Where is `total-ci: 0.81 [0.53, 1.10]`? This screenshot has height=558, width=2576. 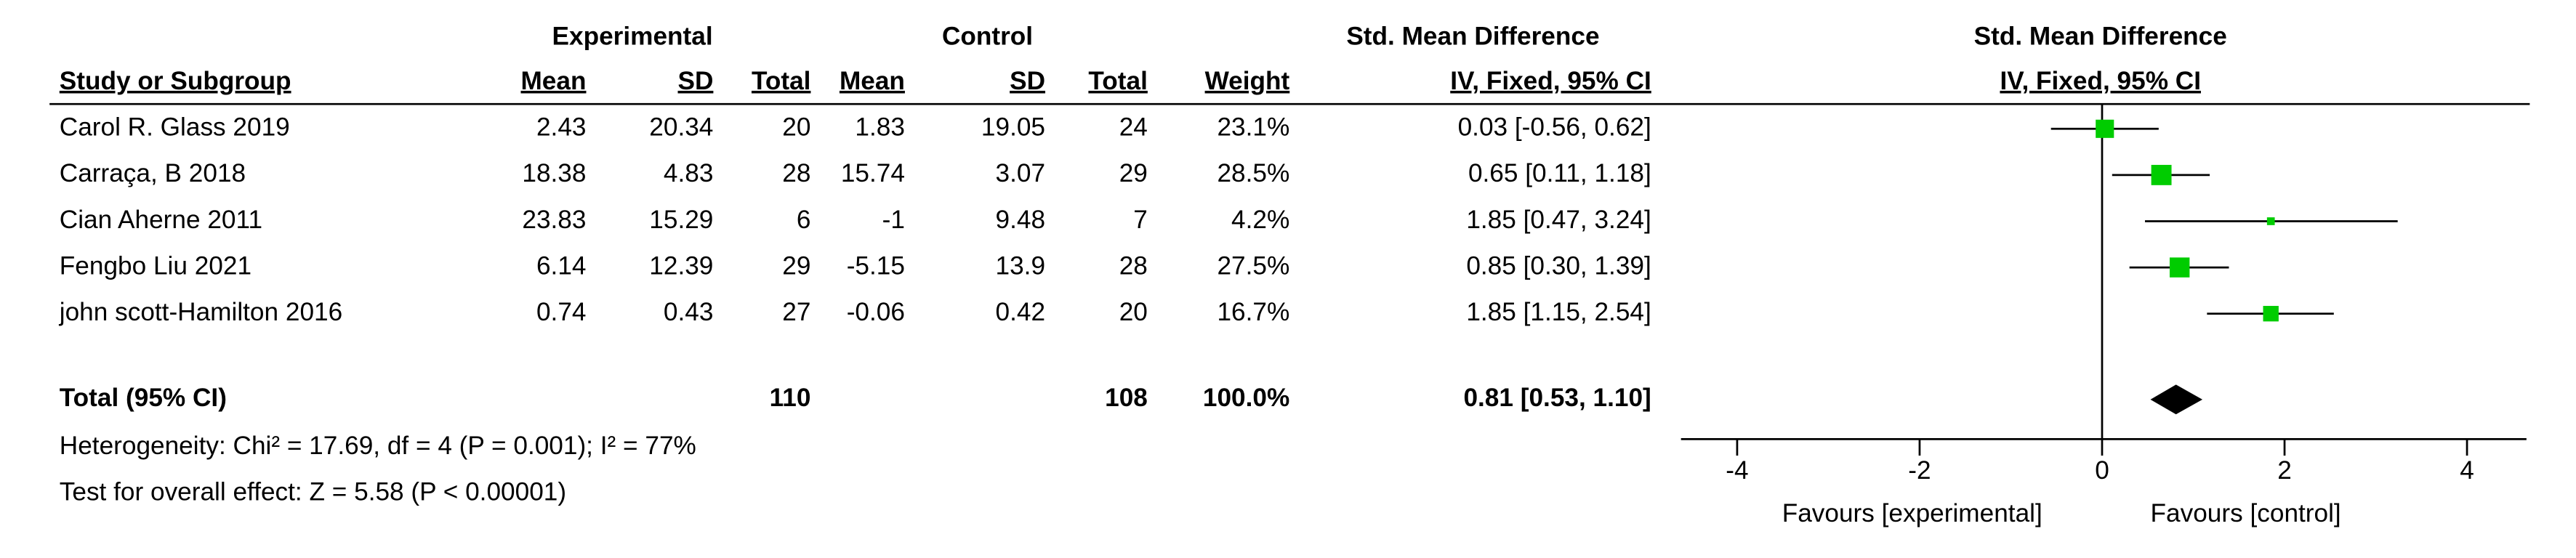 total-ci: 0.81 [0.53, 1.10] is located at coordinates (1557, 398).